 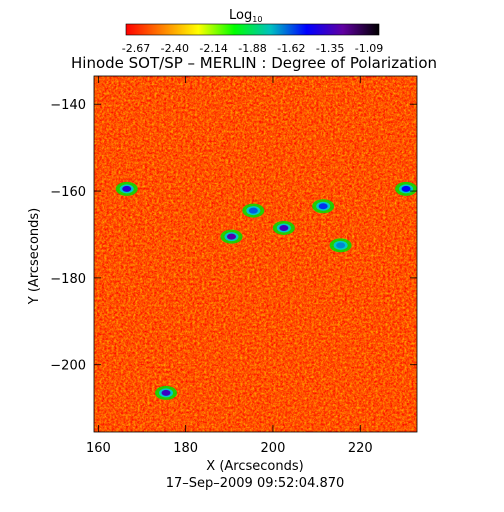 What do you see at coordinates (291, 48) in the screenshot?
I see `colorbar-tick-label: -1.62` at bounding box center [291, 48].